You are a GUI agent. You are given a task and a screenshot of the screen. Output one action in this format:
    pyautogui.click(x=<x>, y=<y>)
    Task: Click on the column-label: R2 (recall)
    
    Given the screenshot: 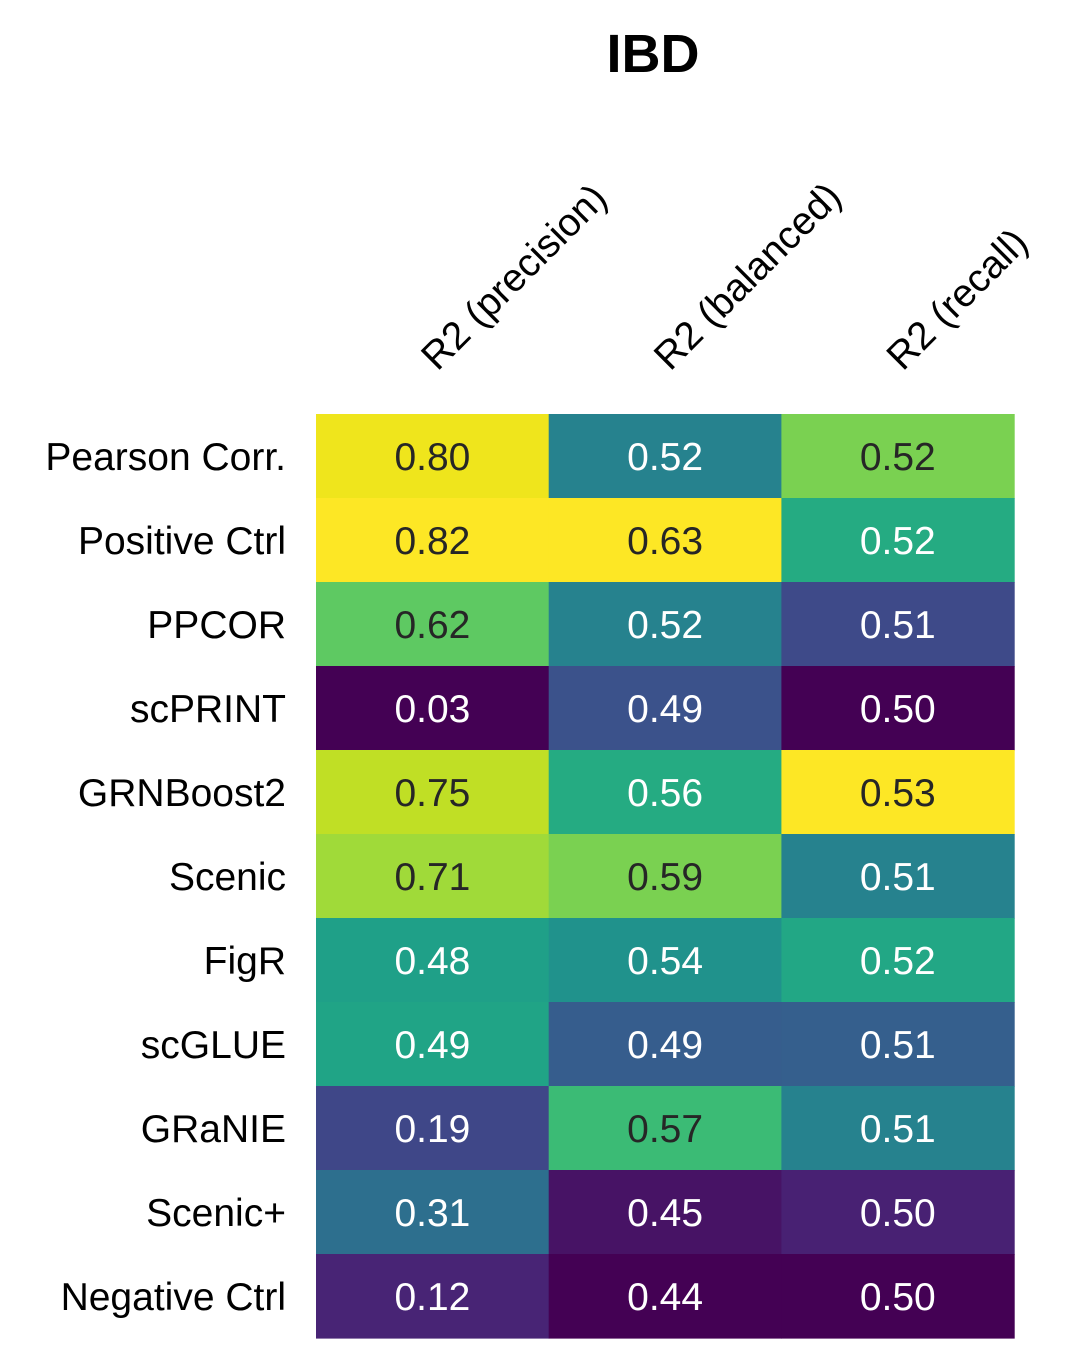 What is the action you would take?
    pyautogui.click(x=958, y=300)
    